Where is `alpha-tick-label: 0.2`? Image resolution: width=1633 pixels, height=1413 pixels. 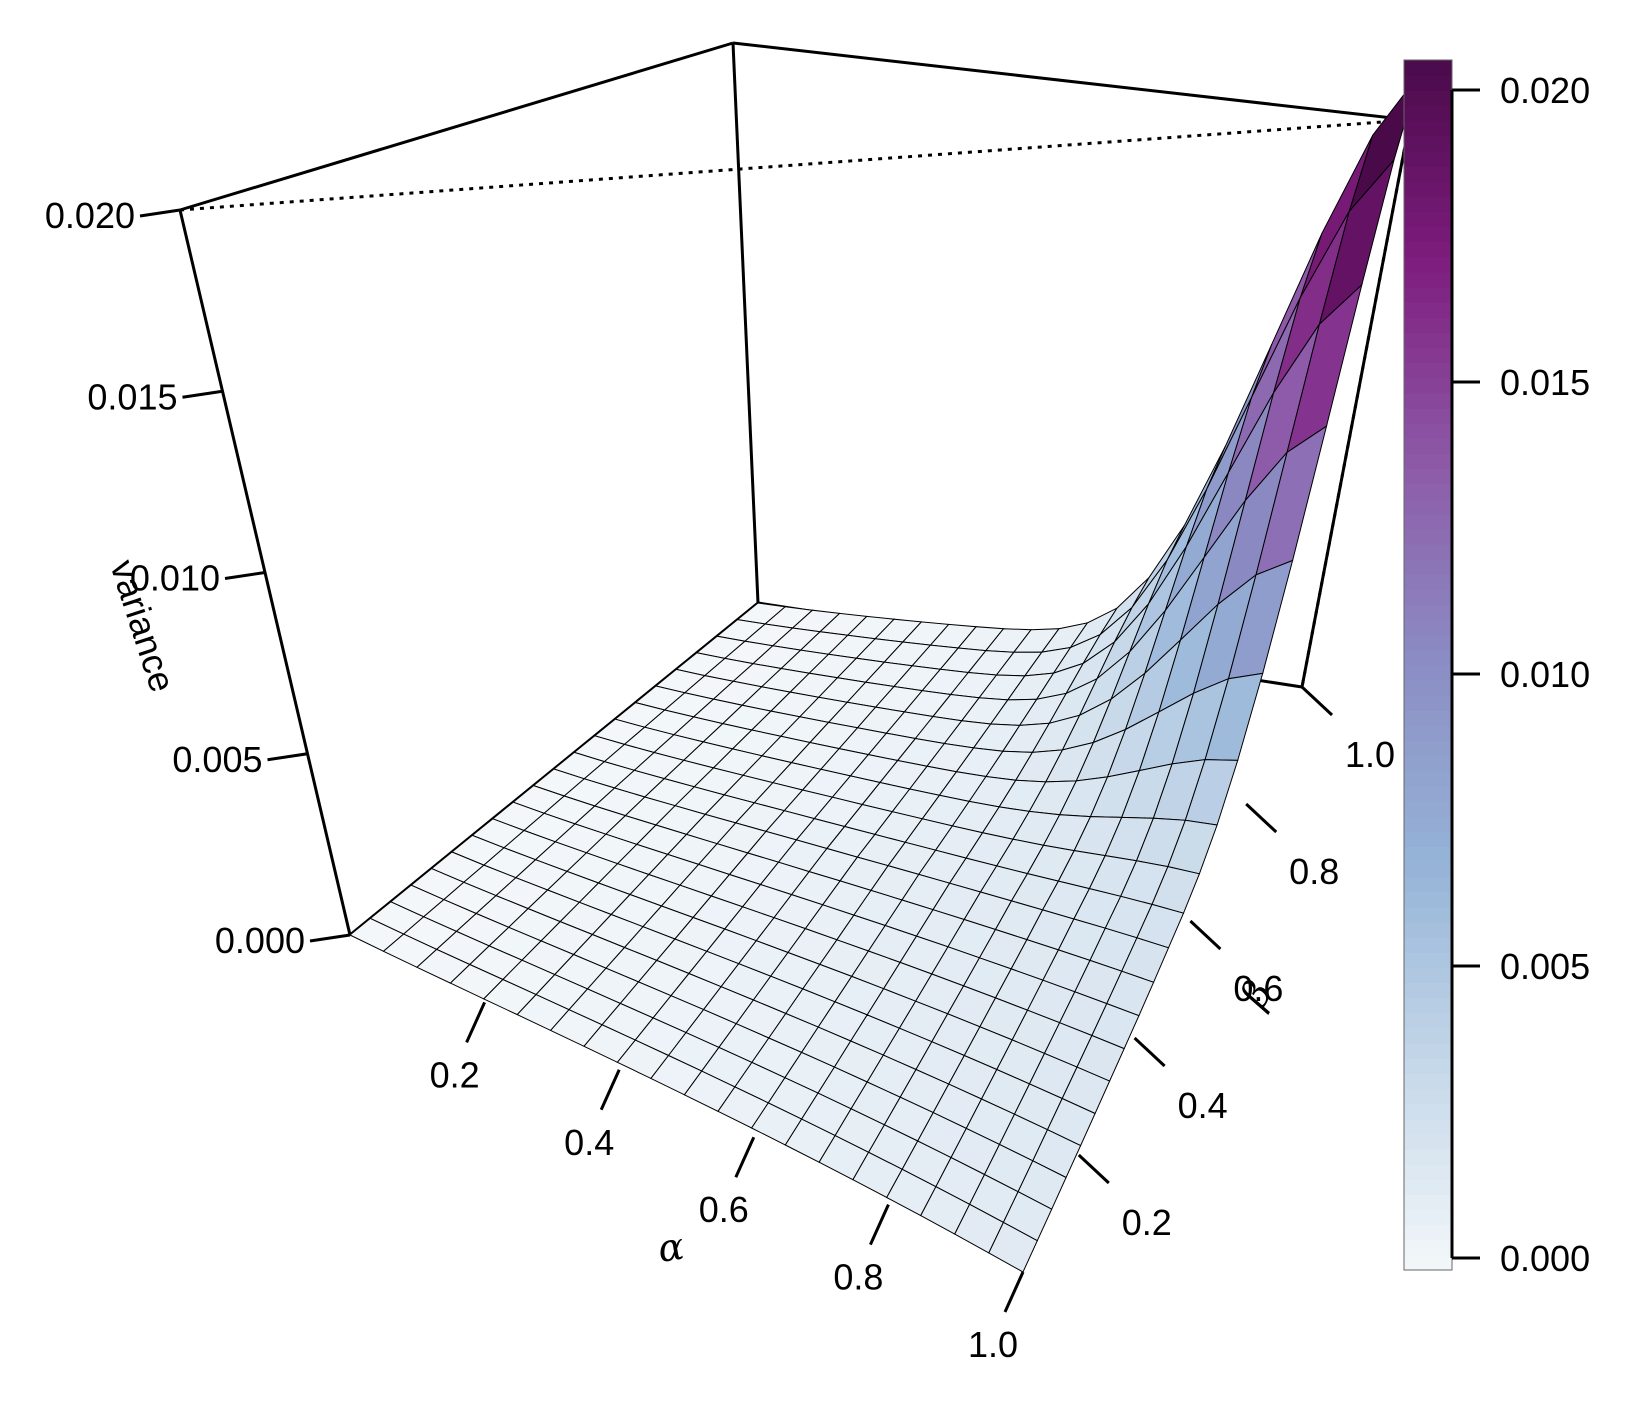
alpha-tick-label: 0.2 is located at coordinates (455, 1074).